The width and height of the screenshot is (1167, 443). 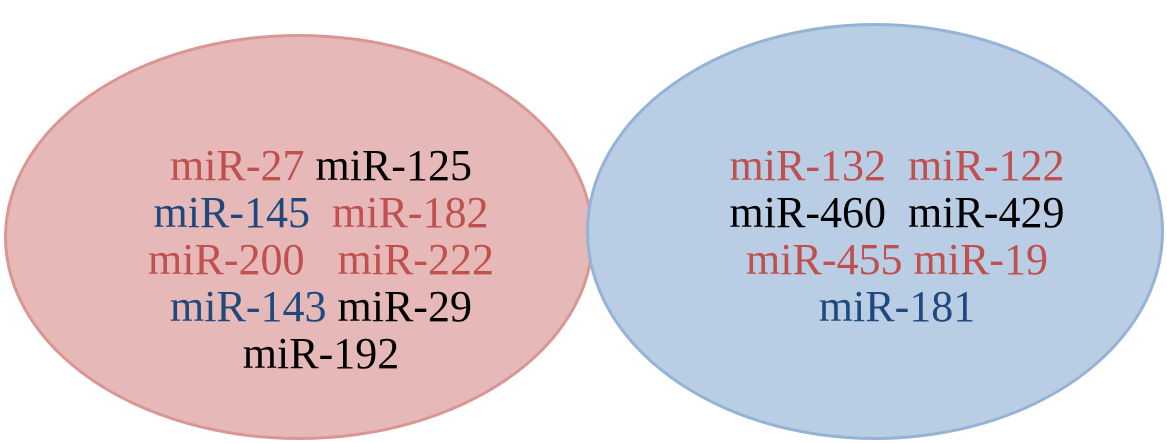 What do you see at coordinates (897, 212) in the screenshot?
I see `mirna-label: miR-460 miR-429` at bounding box center [897, 212].